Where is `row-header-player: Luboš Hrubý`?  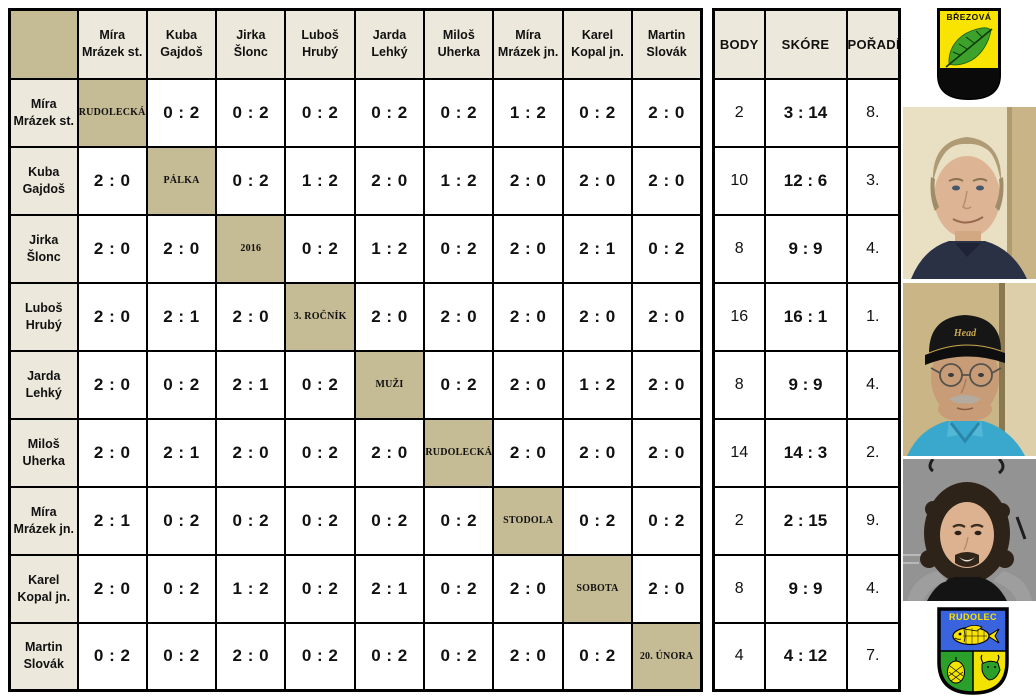 row-header-player: Luboš Hrubý is located at coordinates (43, 316).